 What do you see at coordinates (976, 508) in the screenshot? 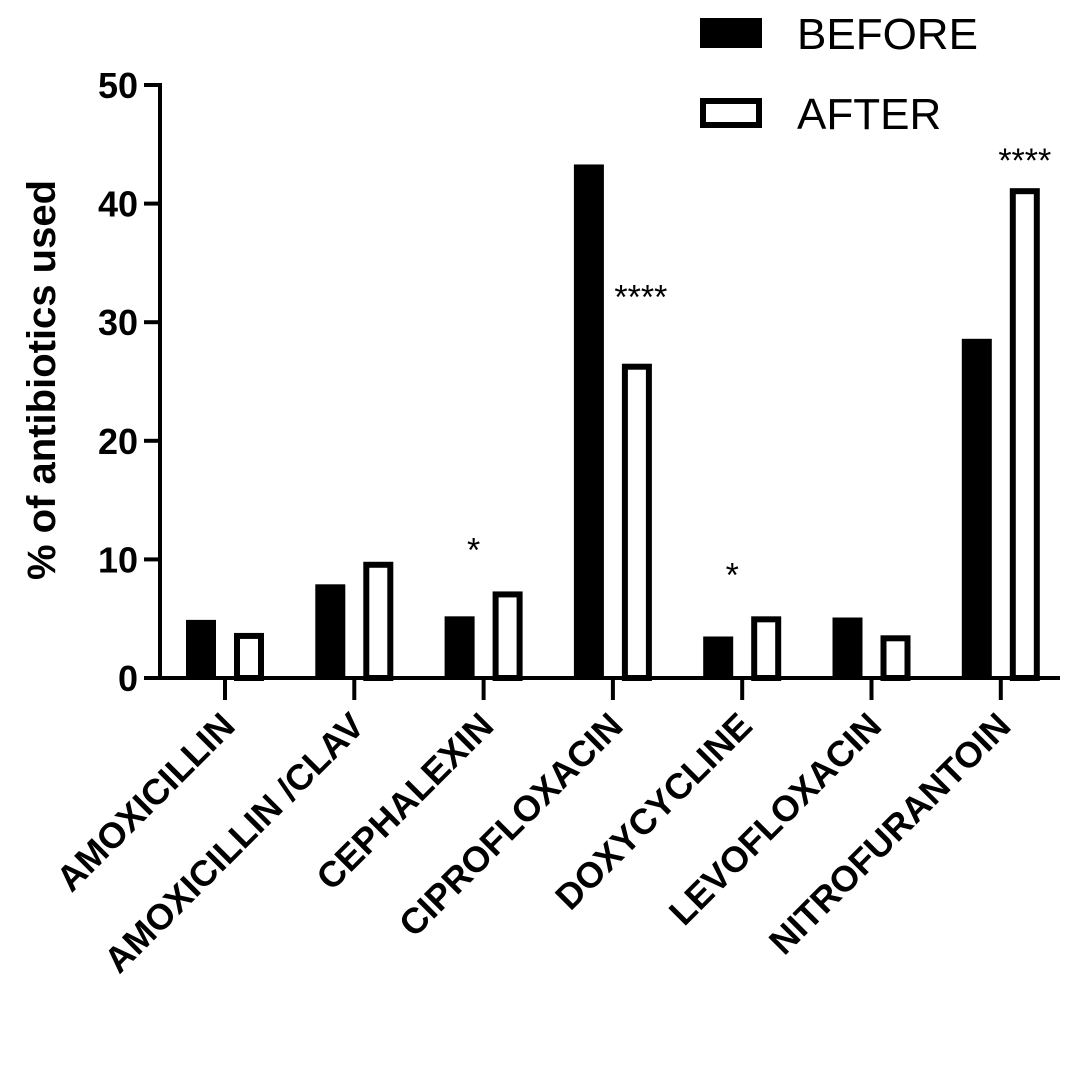
I see `bar-before-nitrofurantoin` at bounding box center [976, 508].